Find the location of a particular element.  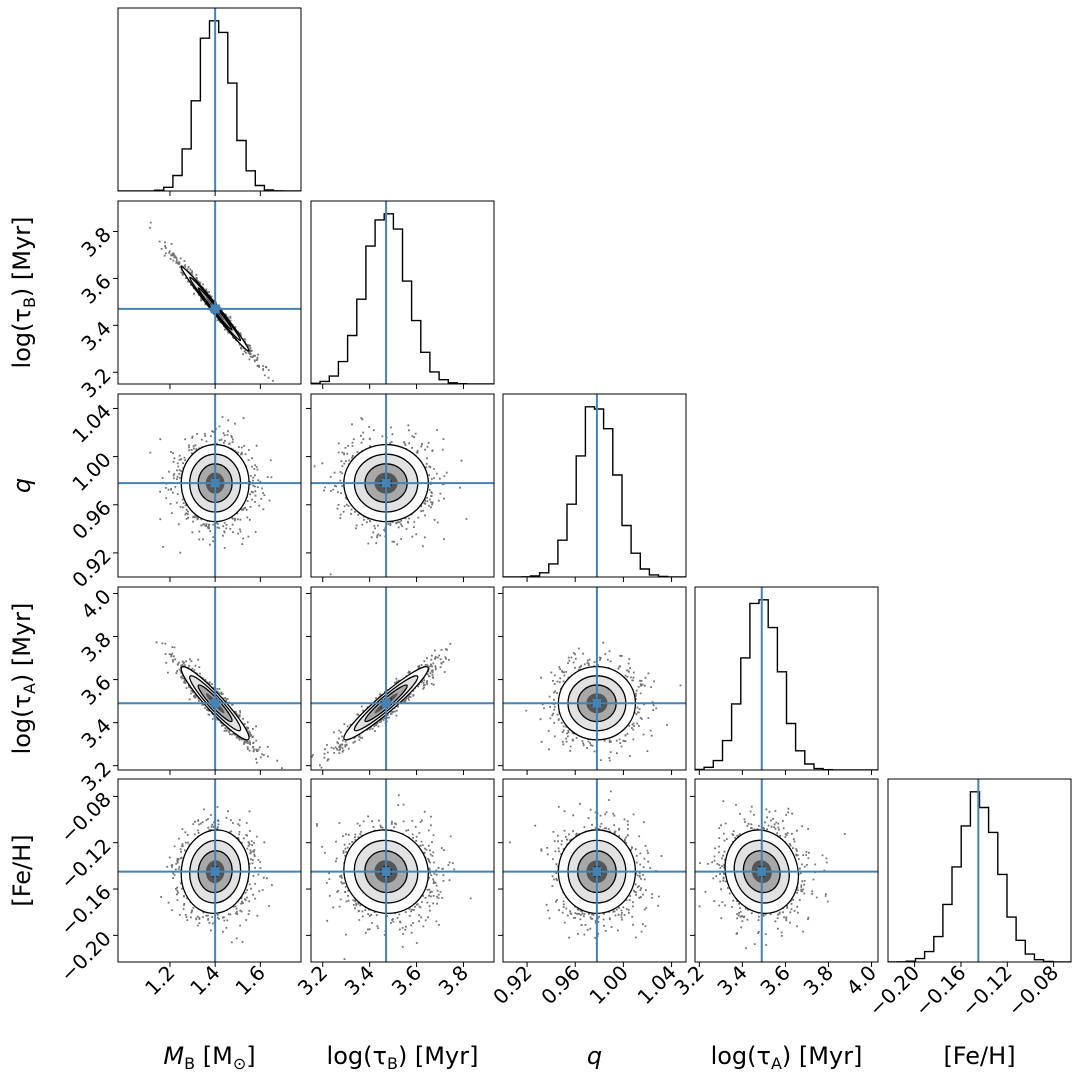

panel-ltb-feh is located at coordinates (400, 872).